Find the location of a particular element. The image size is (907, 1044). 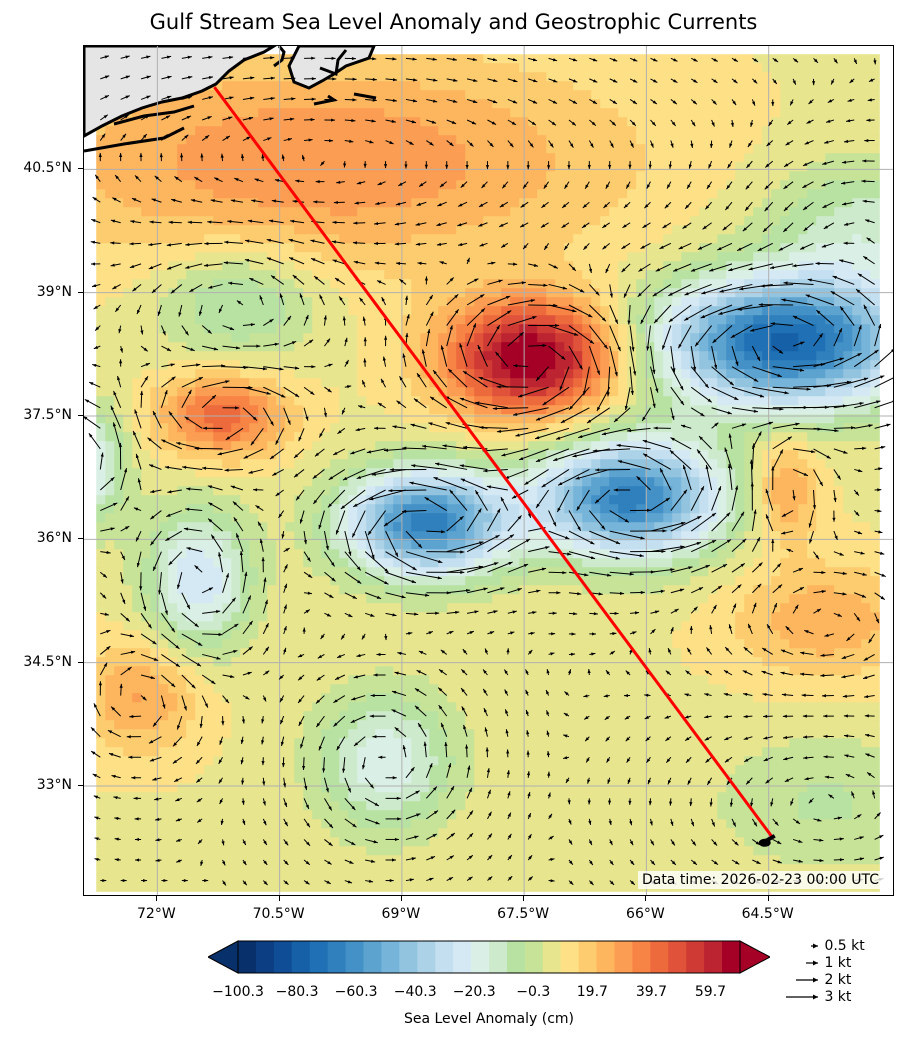

quiver-key-label: 1 kt is located at coordinates (836, 963).